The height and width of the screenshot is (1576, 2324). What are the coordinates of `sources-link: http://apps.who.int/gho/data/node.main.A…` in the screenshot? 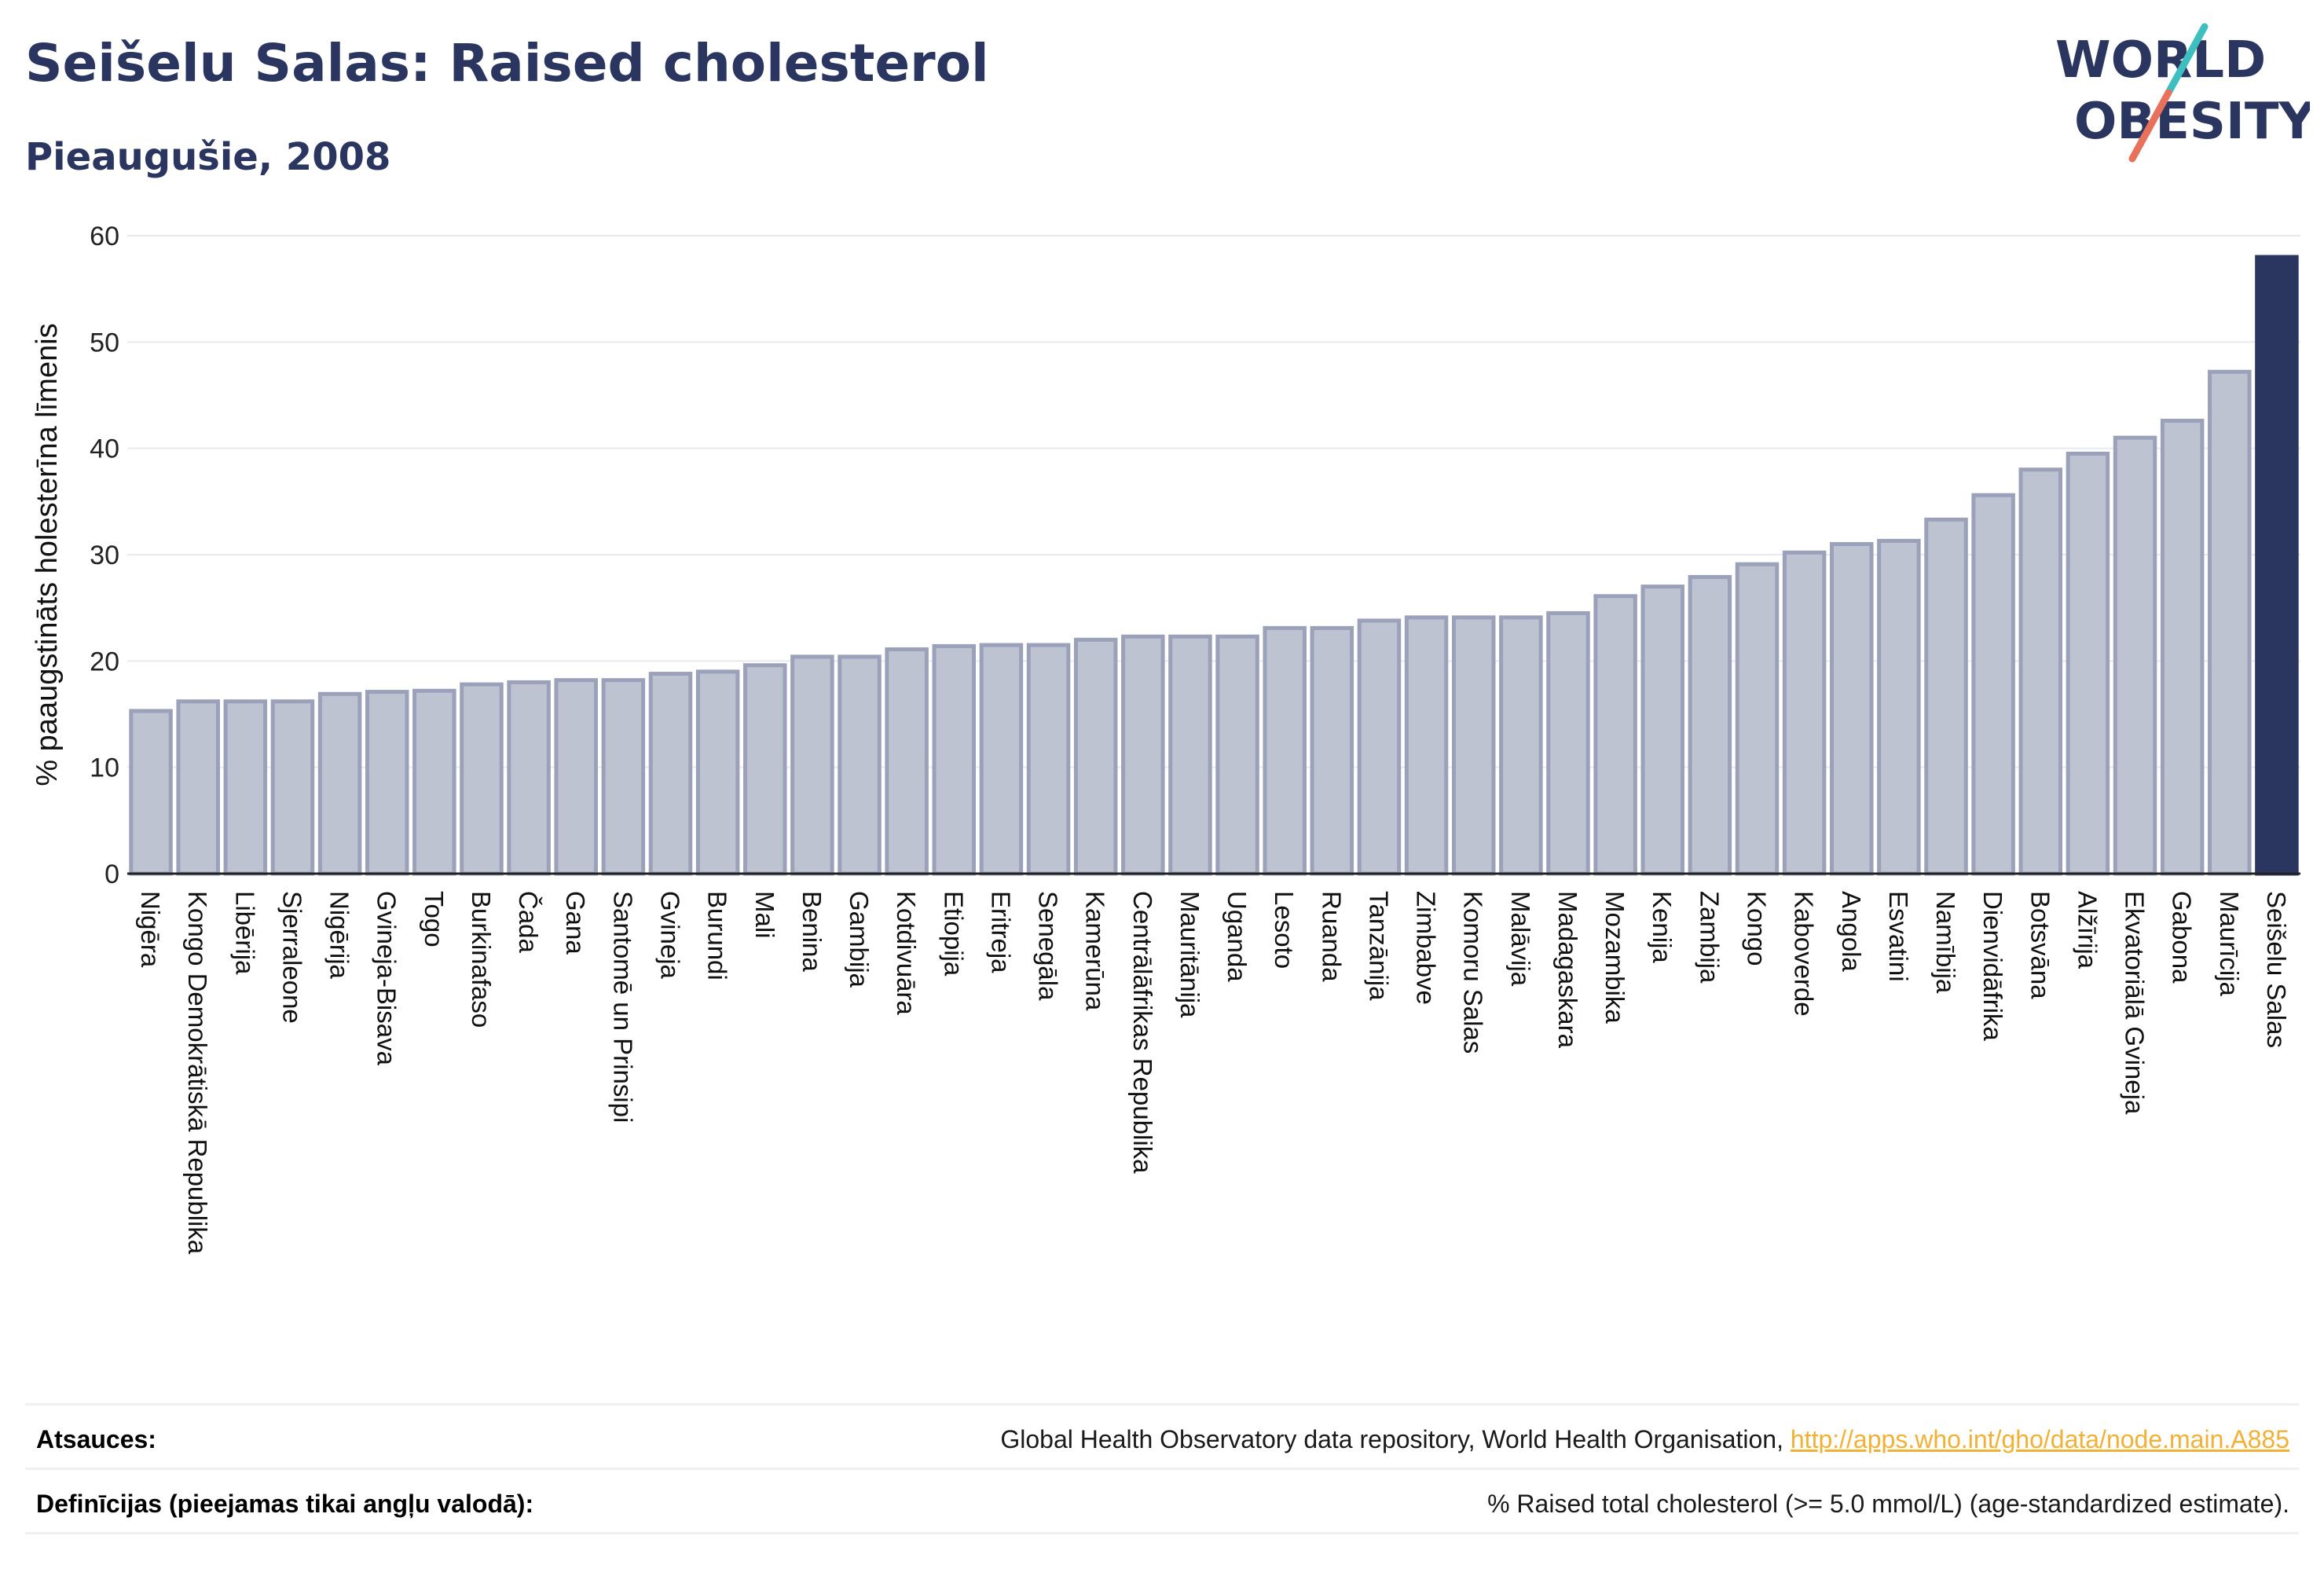 It's located at (2039, 1439).